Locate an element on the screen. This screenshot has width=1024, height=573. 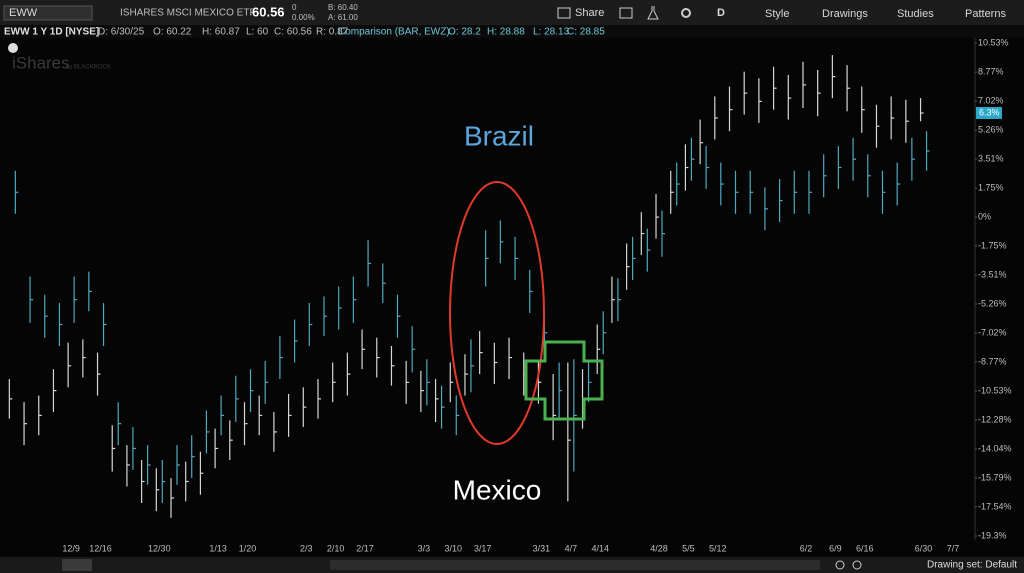
watermark-sub: by BLACKROCK is located at coordinates (88, 68).